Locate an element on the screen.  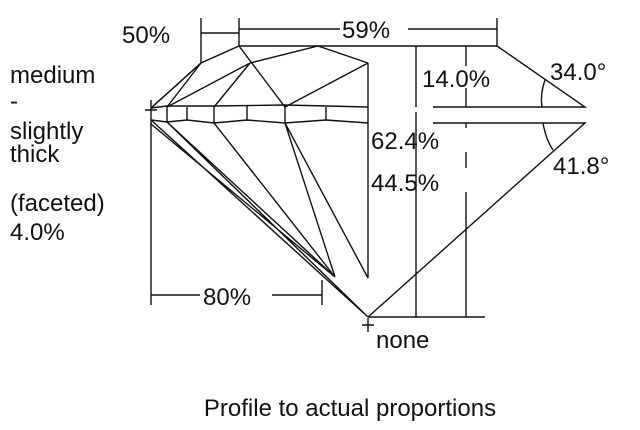
crown-angle-arc is located at coordinates (543, 93).